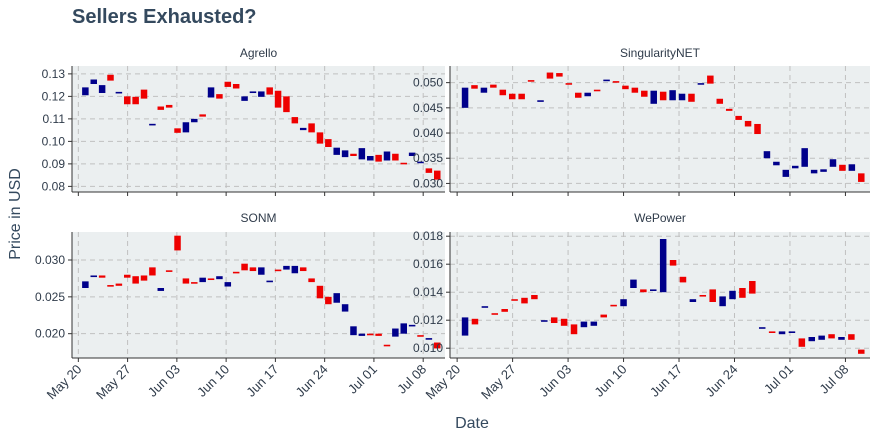 The width and height of the screenshot is (880, 440). What do you see at coordinates (721, 381) in the screenshot?
I see `x-tick-label: Jun 24` at bounding box center [721, 381].